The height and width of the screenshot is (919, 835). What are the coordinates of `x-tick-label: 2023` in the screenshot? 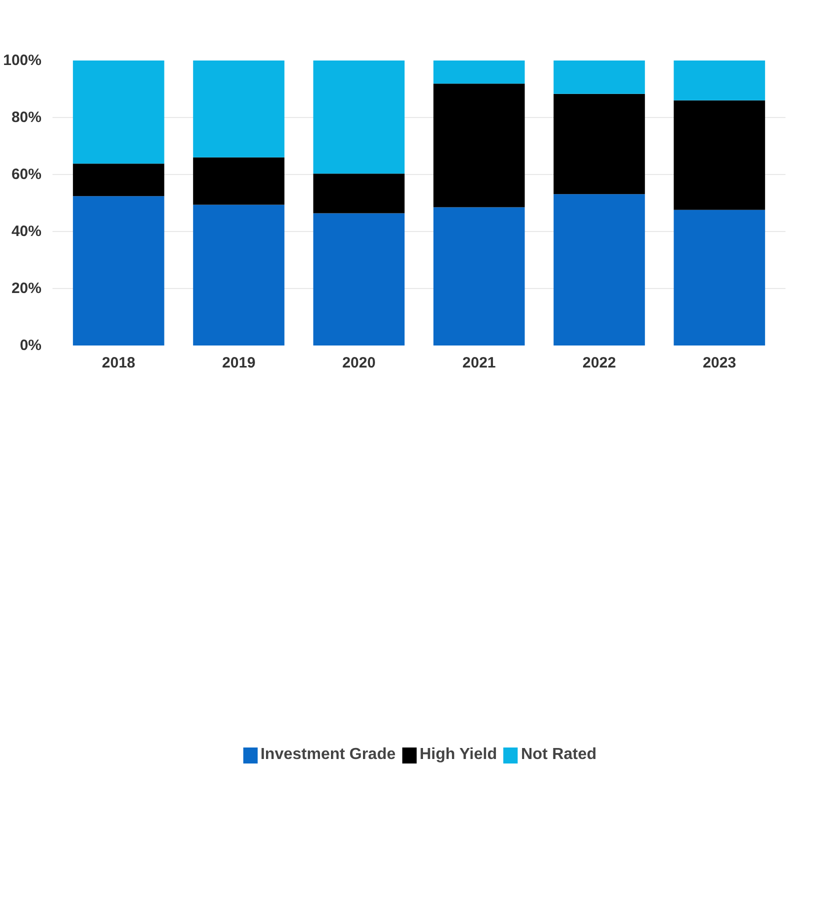 It's located at (719, 363).